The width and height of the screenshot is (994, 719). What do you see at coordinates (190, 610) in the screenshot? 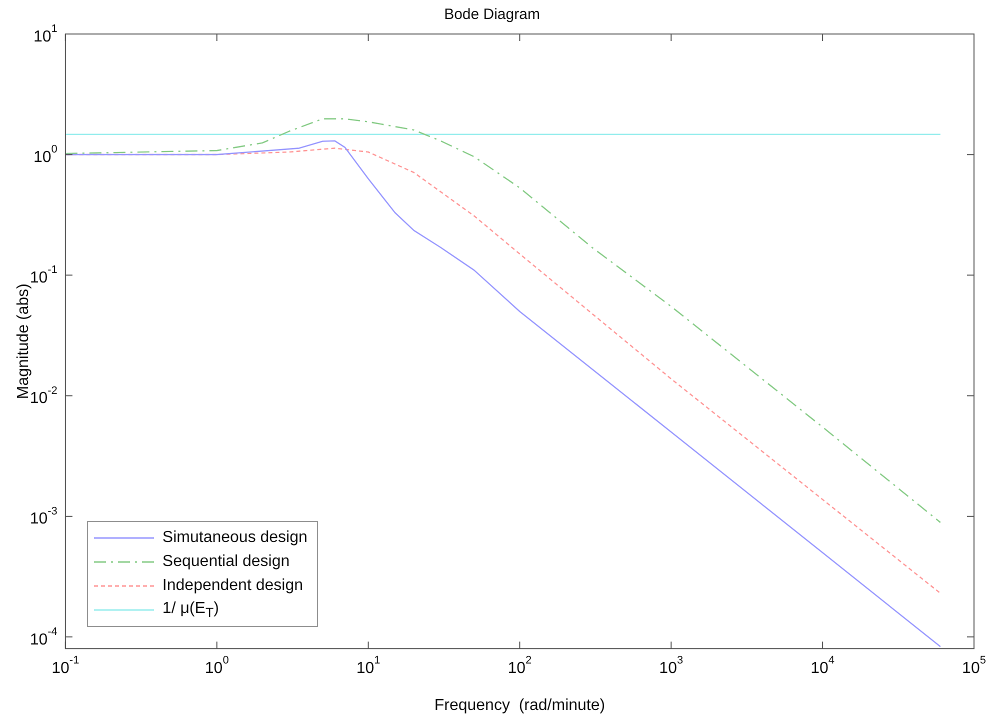
I see `legend-label: 1/ μ(E$_{T}$)` at bounding box center [190, 610].